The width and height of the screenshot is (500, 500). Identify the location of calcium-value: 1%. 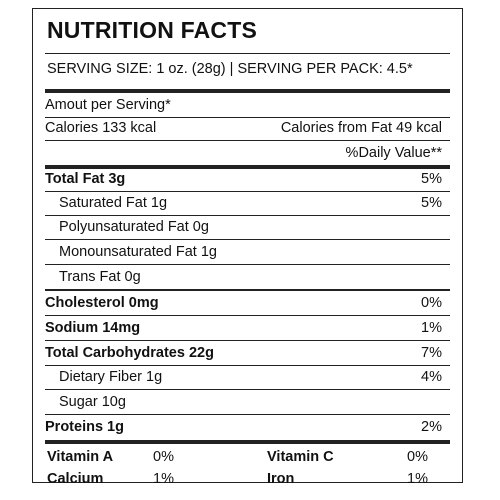
(163, 479).